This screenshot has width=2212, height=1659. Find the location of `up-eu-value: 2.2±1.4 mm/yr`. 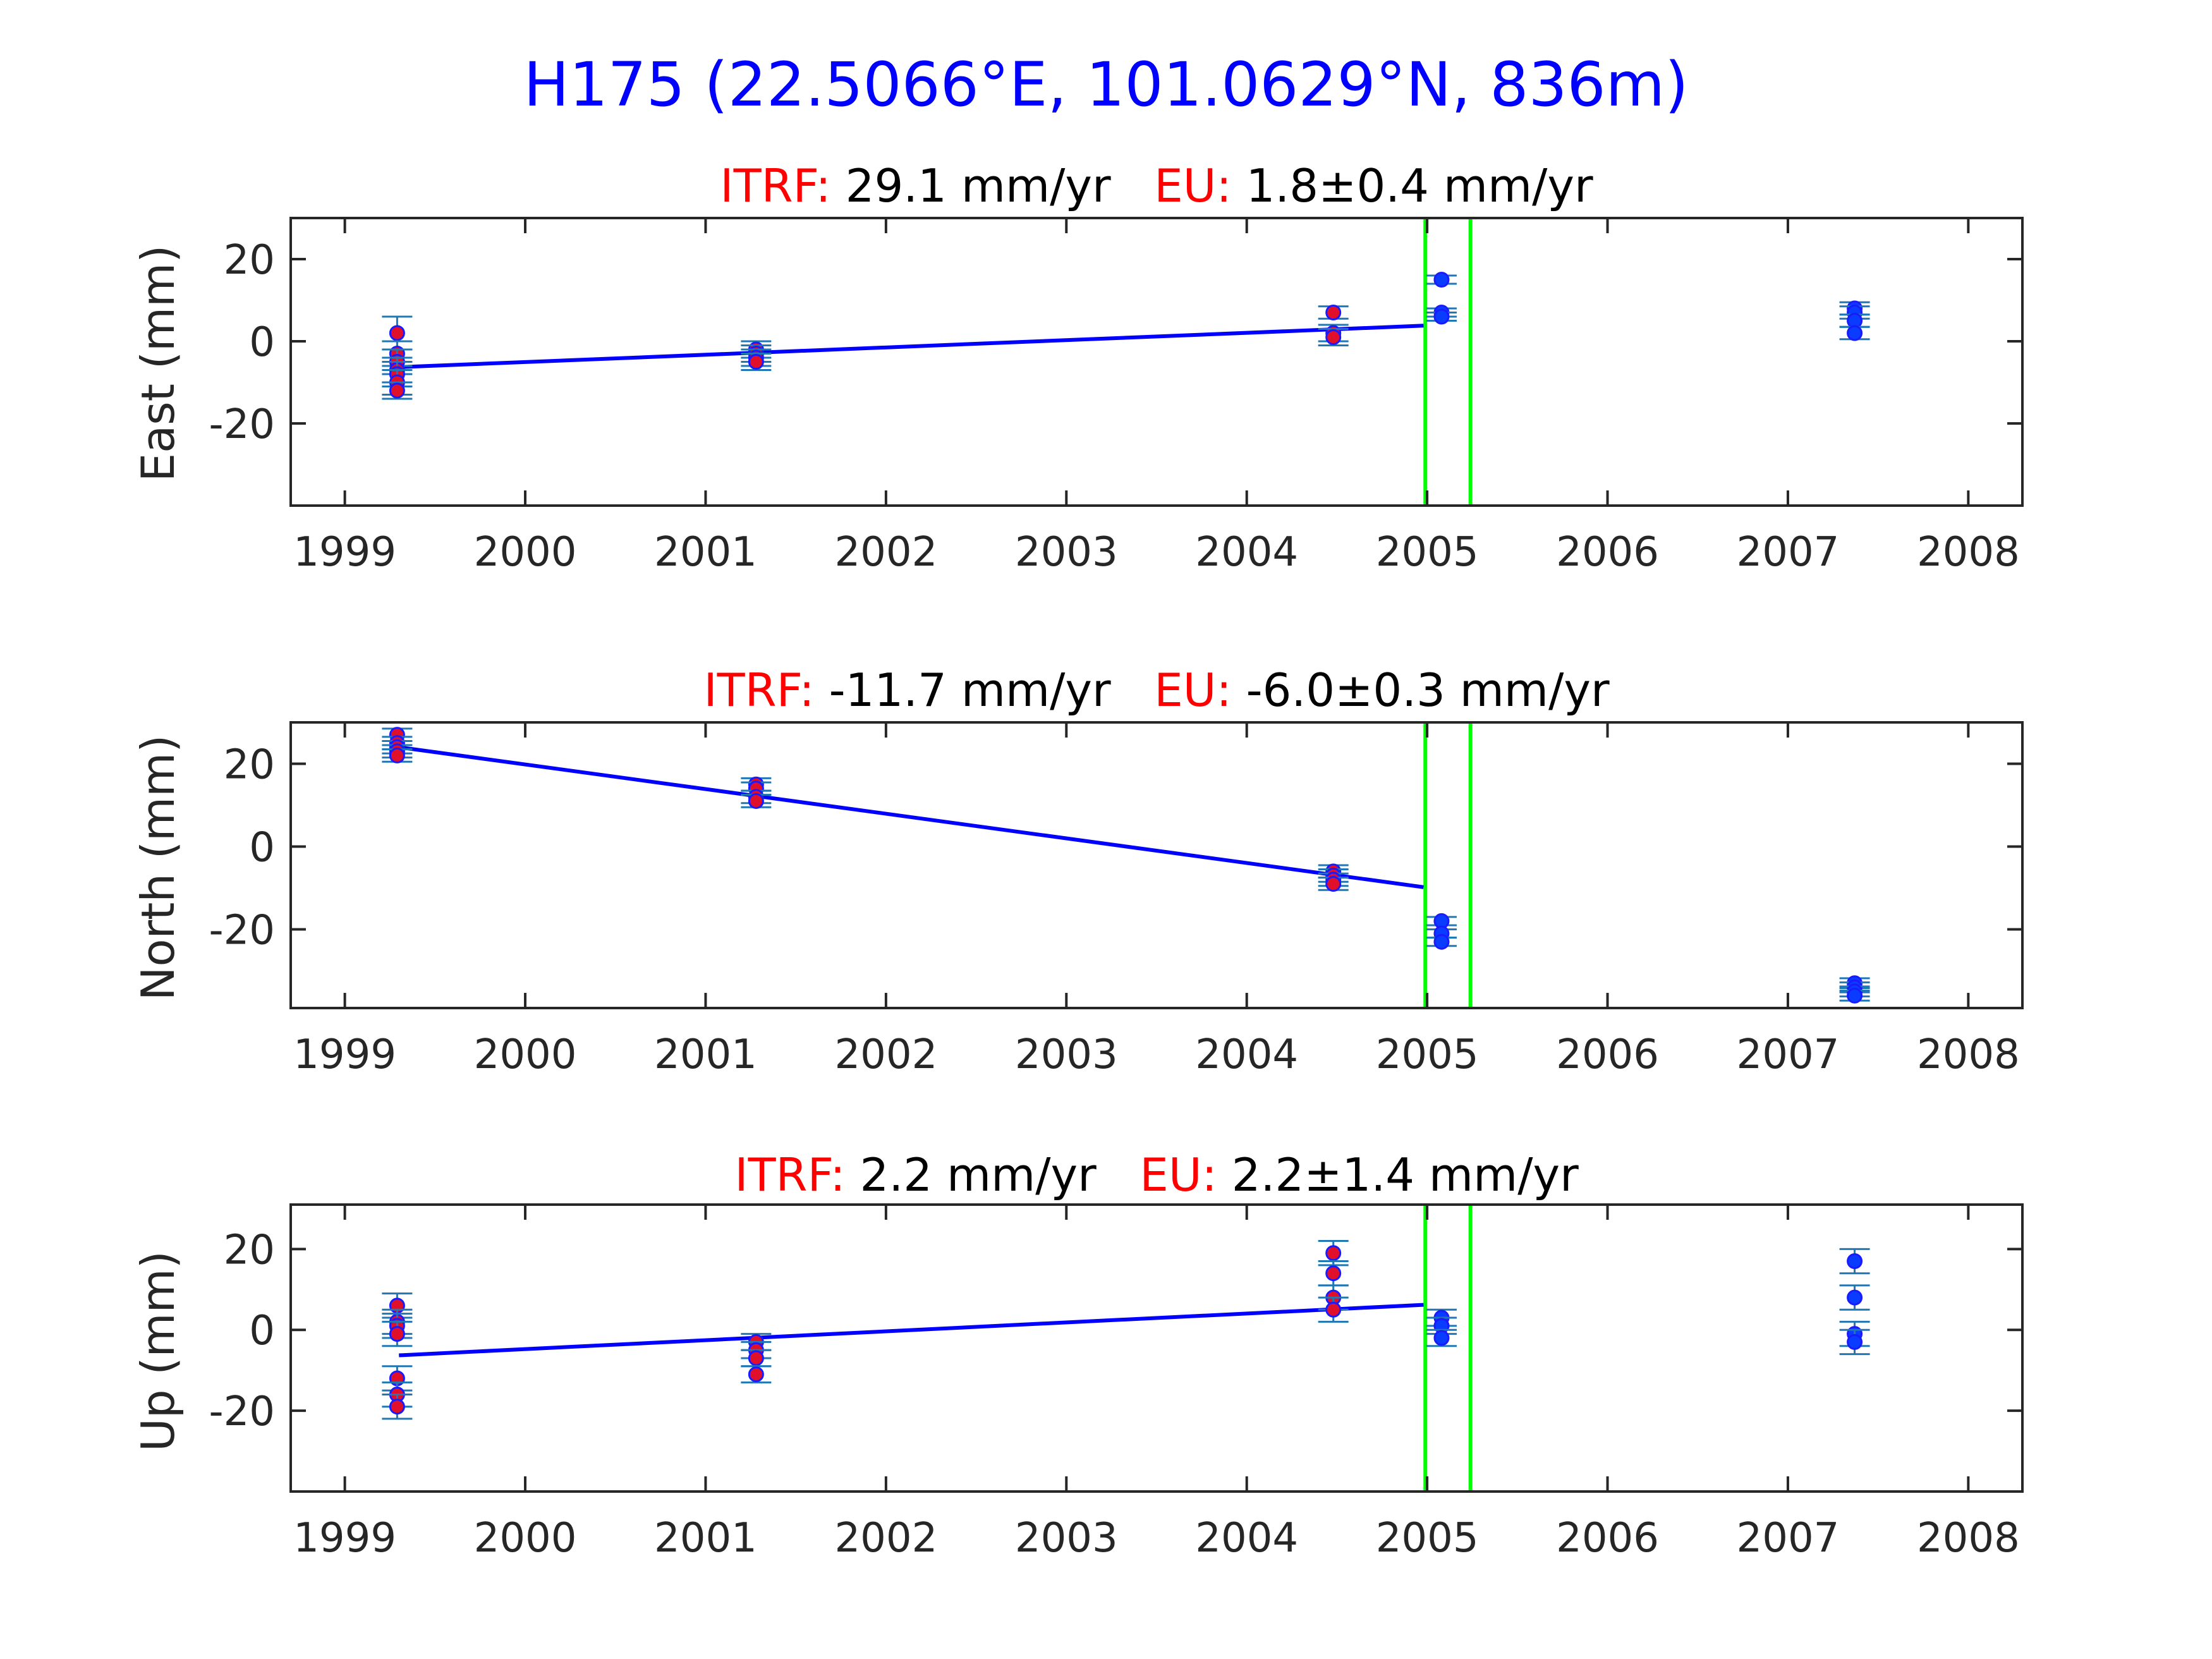

up-eu-value: 2.2±1.4 mm/yr is located at coordinates (1405, 1174).